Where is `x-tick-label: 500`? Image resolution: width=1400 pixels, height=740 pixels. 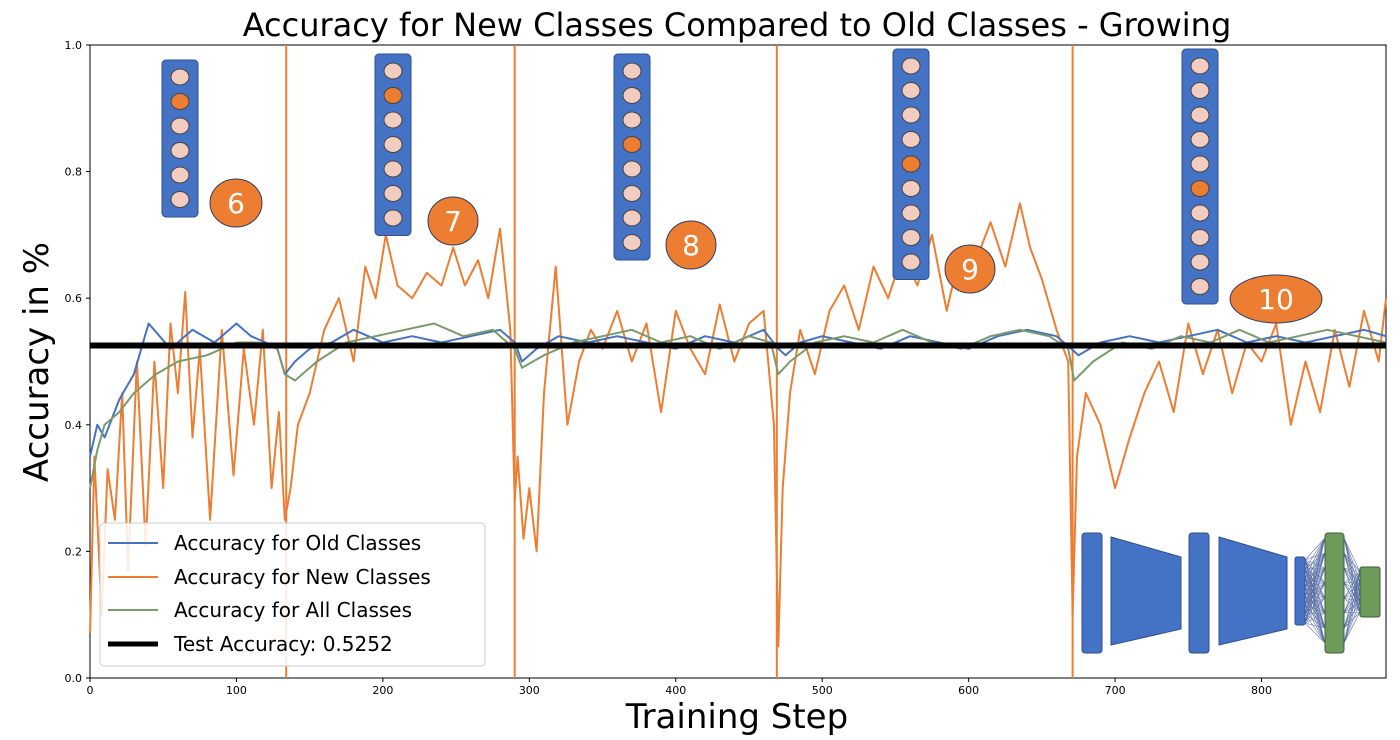 x-tick-label: 500 is located at coordinates (822, 690).